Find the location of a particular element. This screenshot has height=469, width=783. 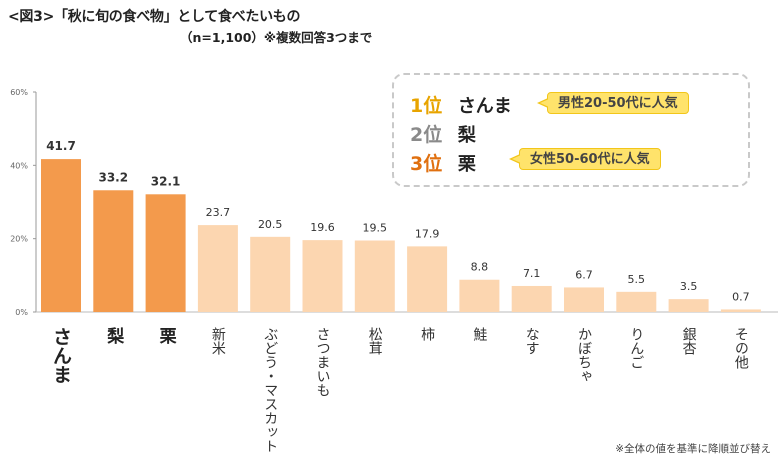

category-label: 柿 is located at coordinates (427, 333).